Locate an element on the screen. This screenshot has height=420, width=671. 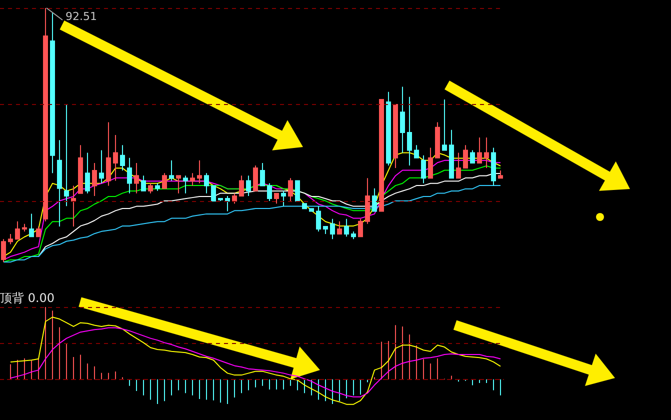
text: 顶背 0.00 is located at coordinates (27, 298).